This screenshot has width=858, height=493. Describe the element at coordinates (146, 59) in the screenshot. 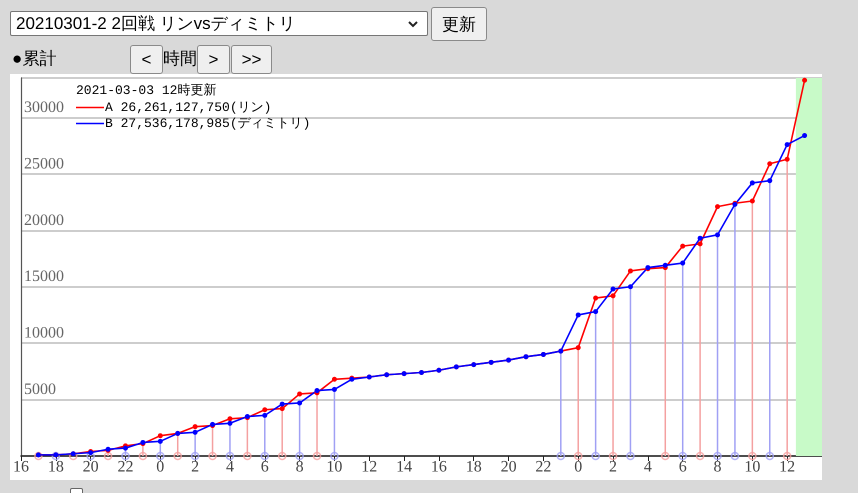

I see `button: <` at that location.